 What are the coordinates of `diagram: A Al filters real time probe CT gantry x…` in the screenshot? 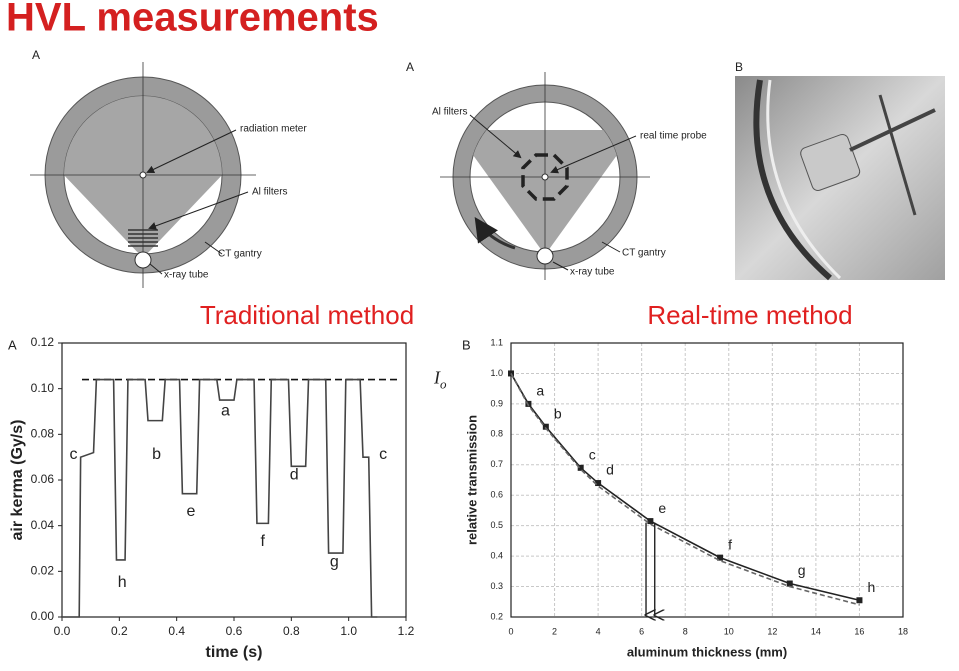 It's located at (556, 170).